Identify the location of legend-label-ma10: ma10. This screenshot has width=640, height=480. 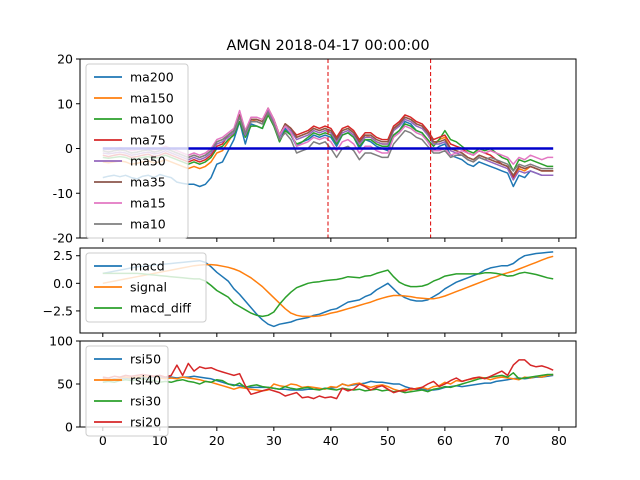
(148, 224).